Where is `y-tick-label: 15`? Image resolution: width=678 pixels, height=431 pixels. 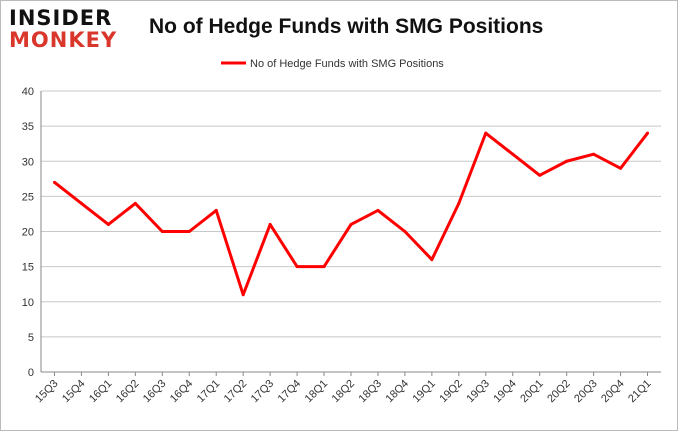
y-tick-label: 15 is located at coordinates (28, 268).